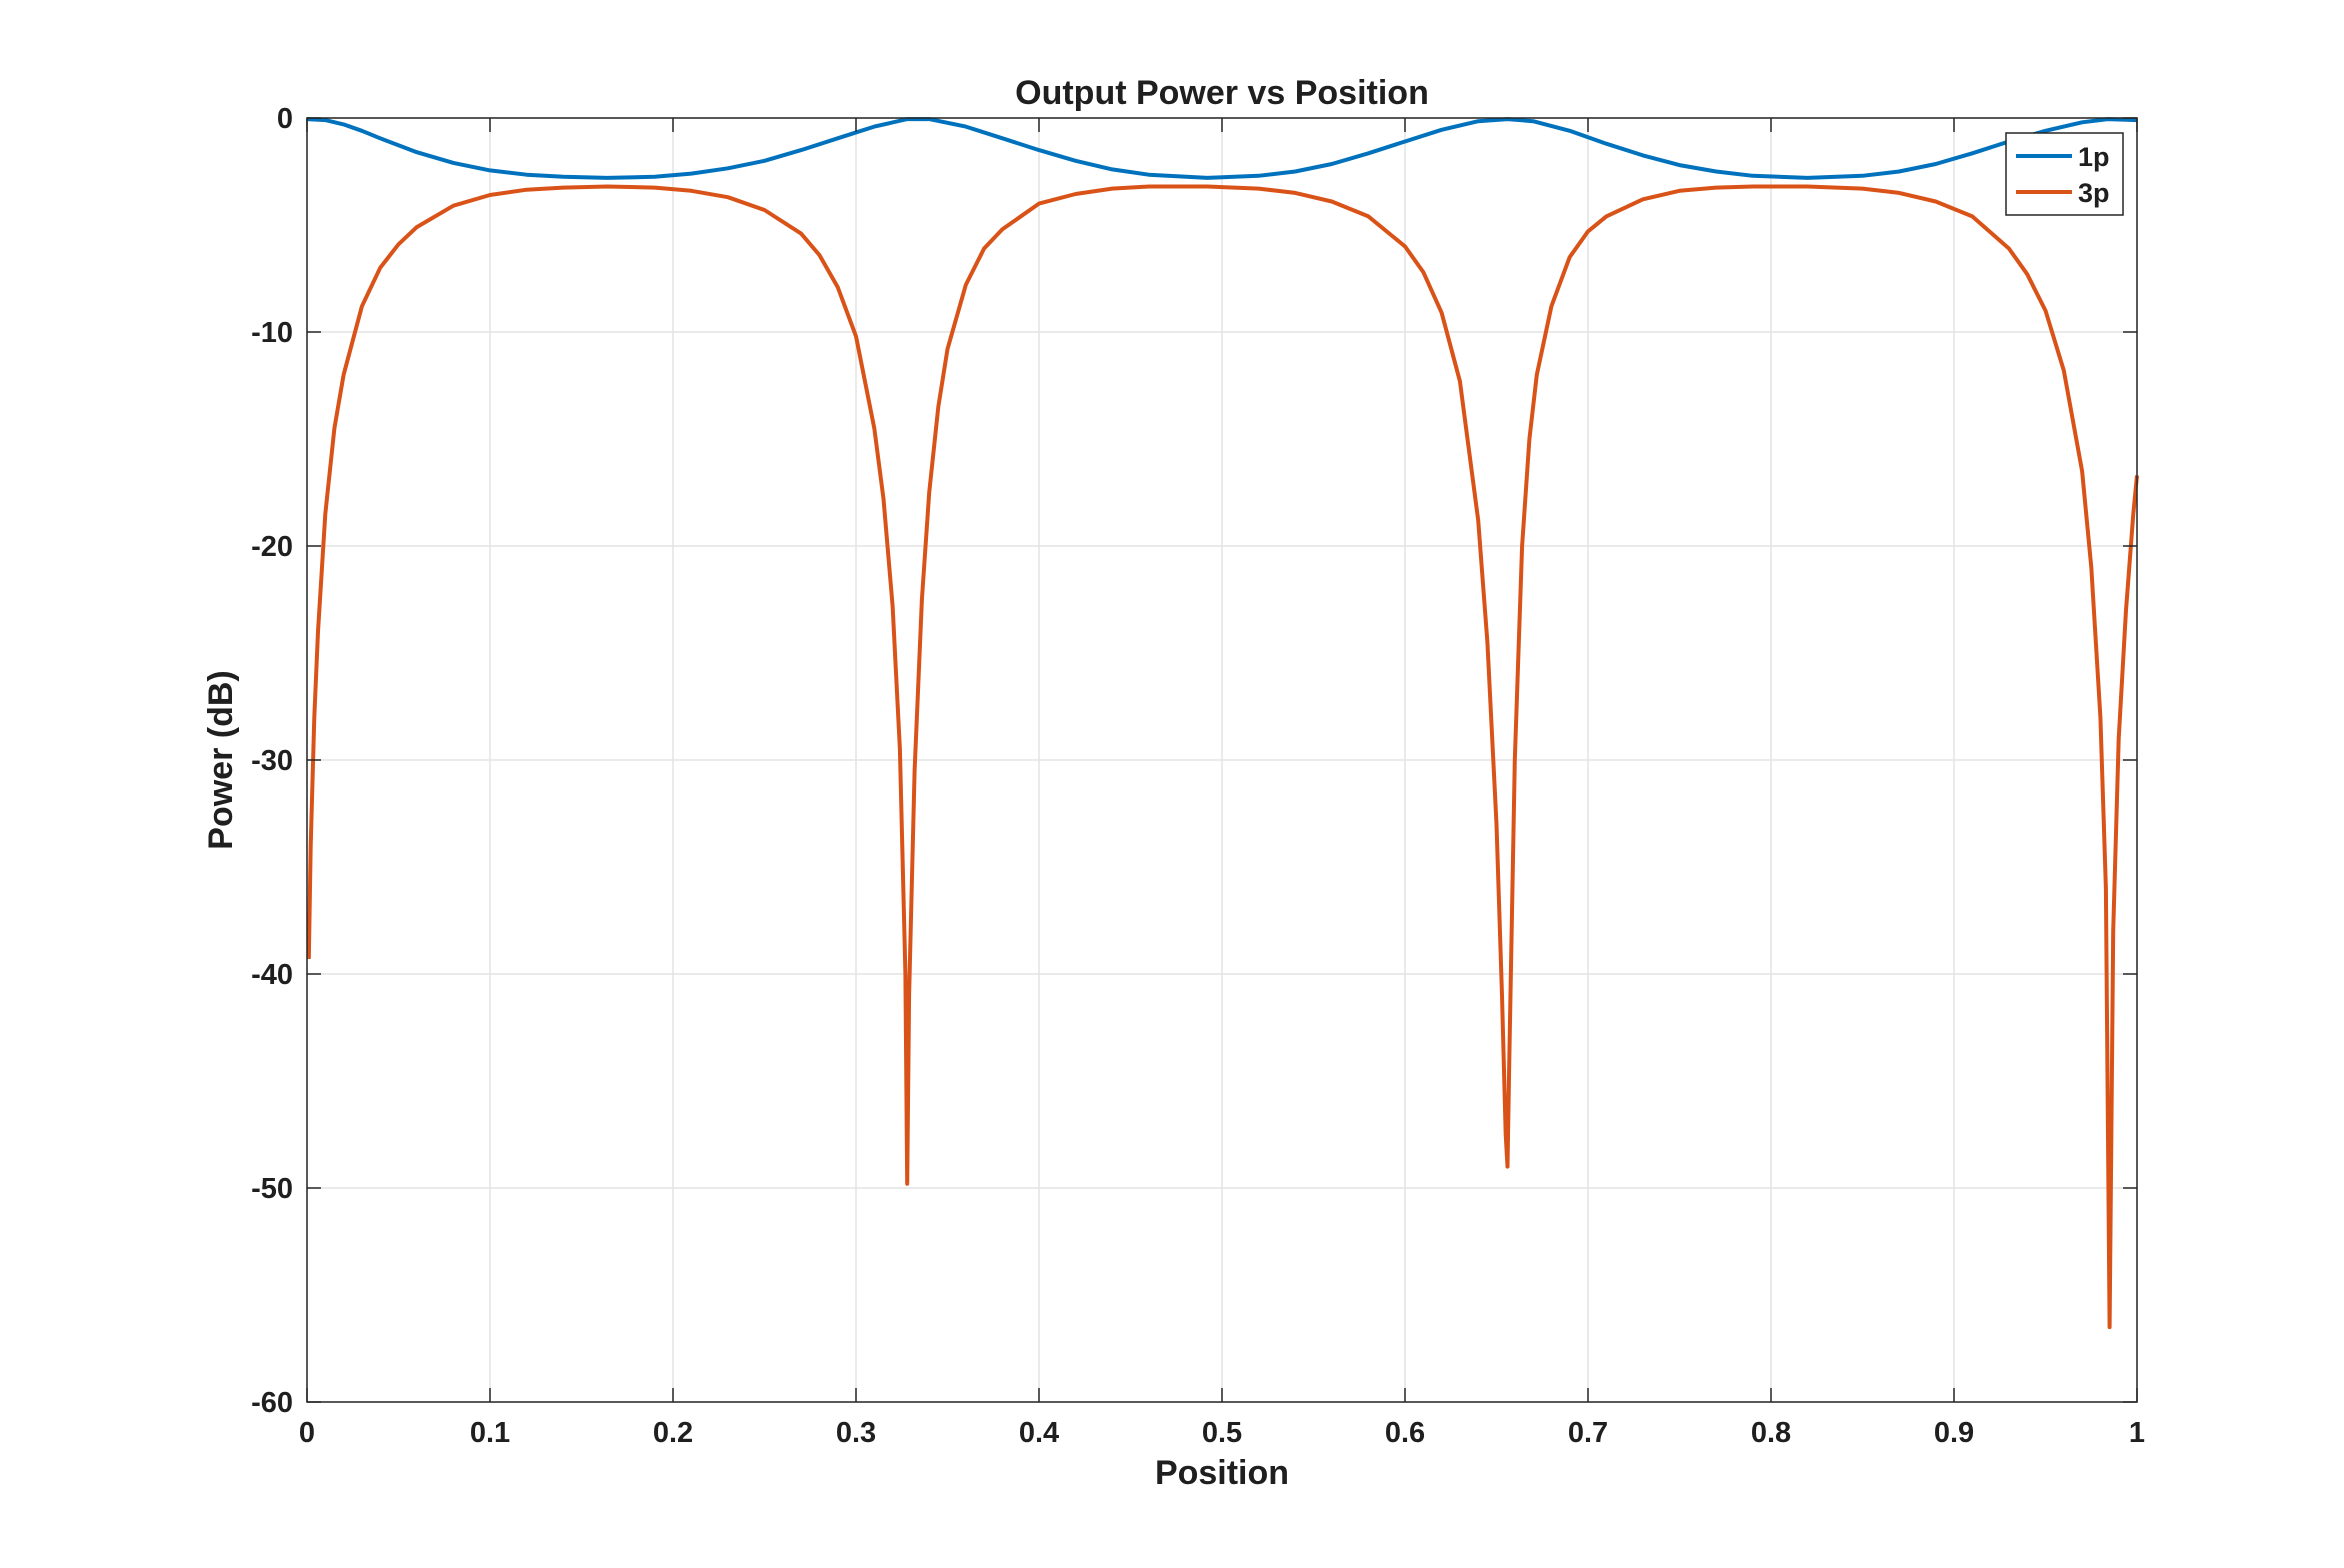 Image resolution: width=2344 pixels, height=1568 pixels. Describe the element at coordinates (272, 761) in the screenshot. I see `y-tick-label: -30` at that location.